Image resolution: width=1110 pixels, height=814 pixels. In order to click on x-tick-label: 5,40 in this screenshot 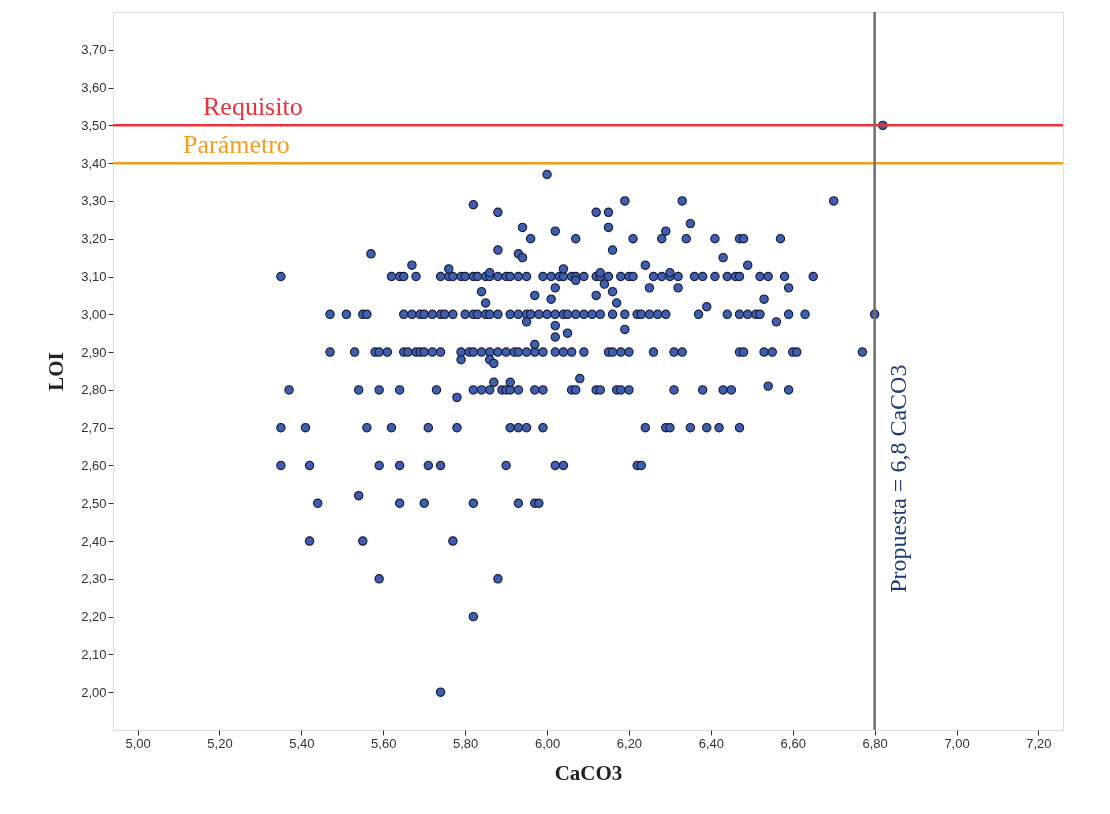, I will do `click(302, 743)`.